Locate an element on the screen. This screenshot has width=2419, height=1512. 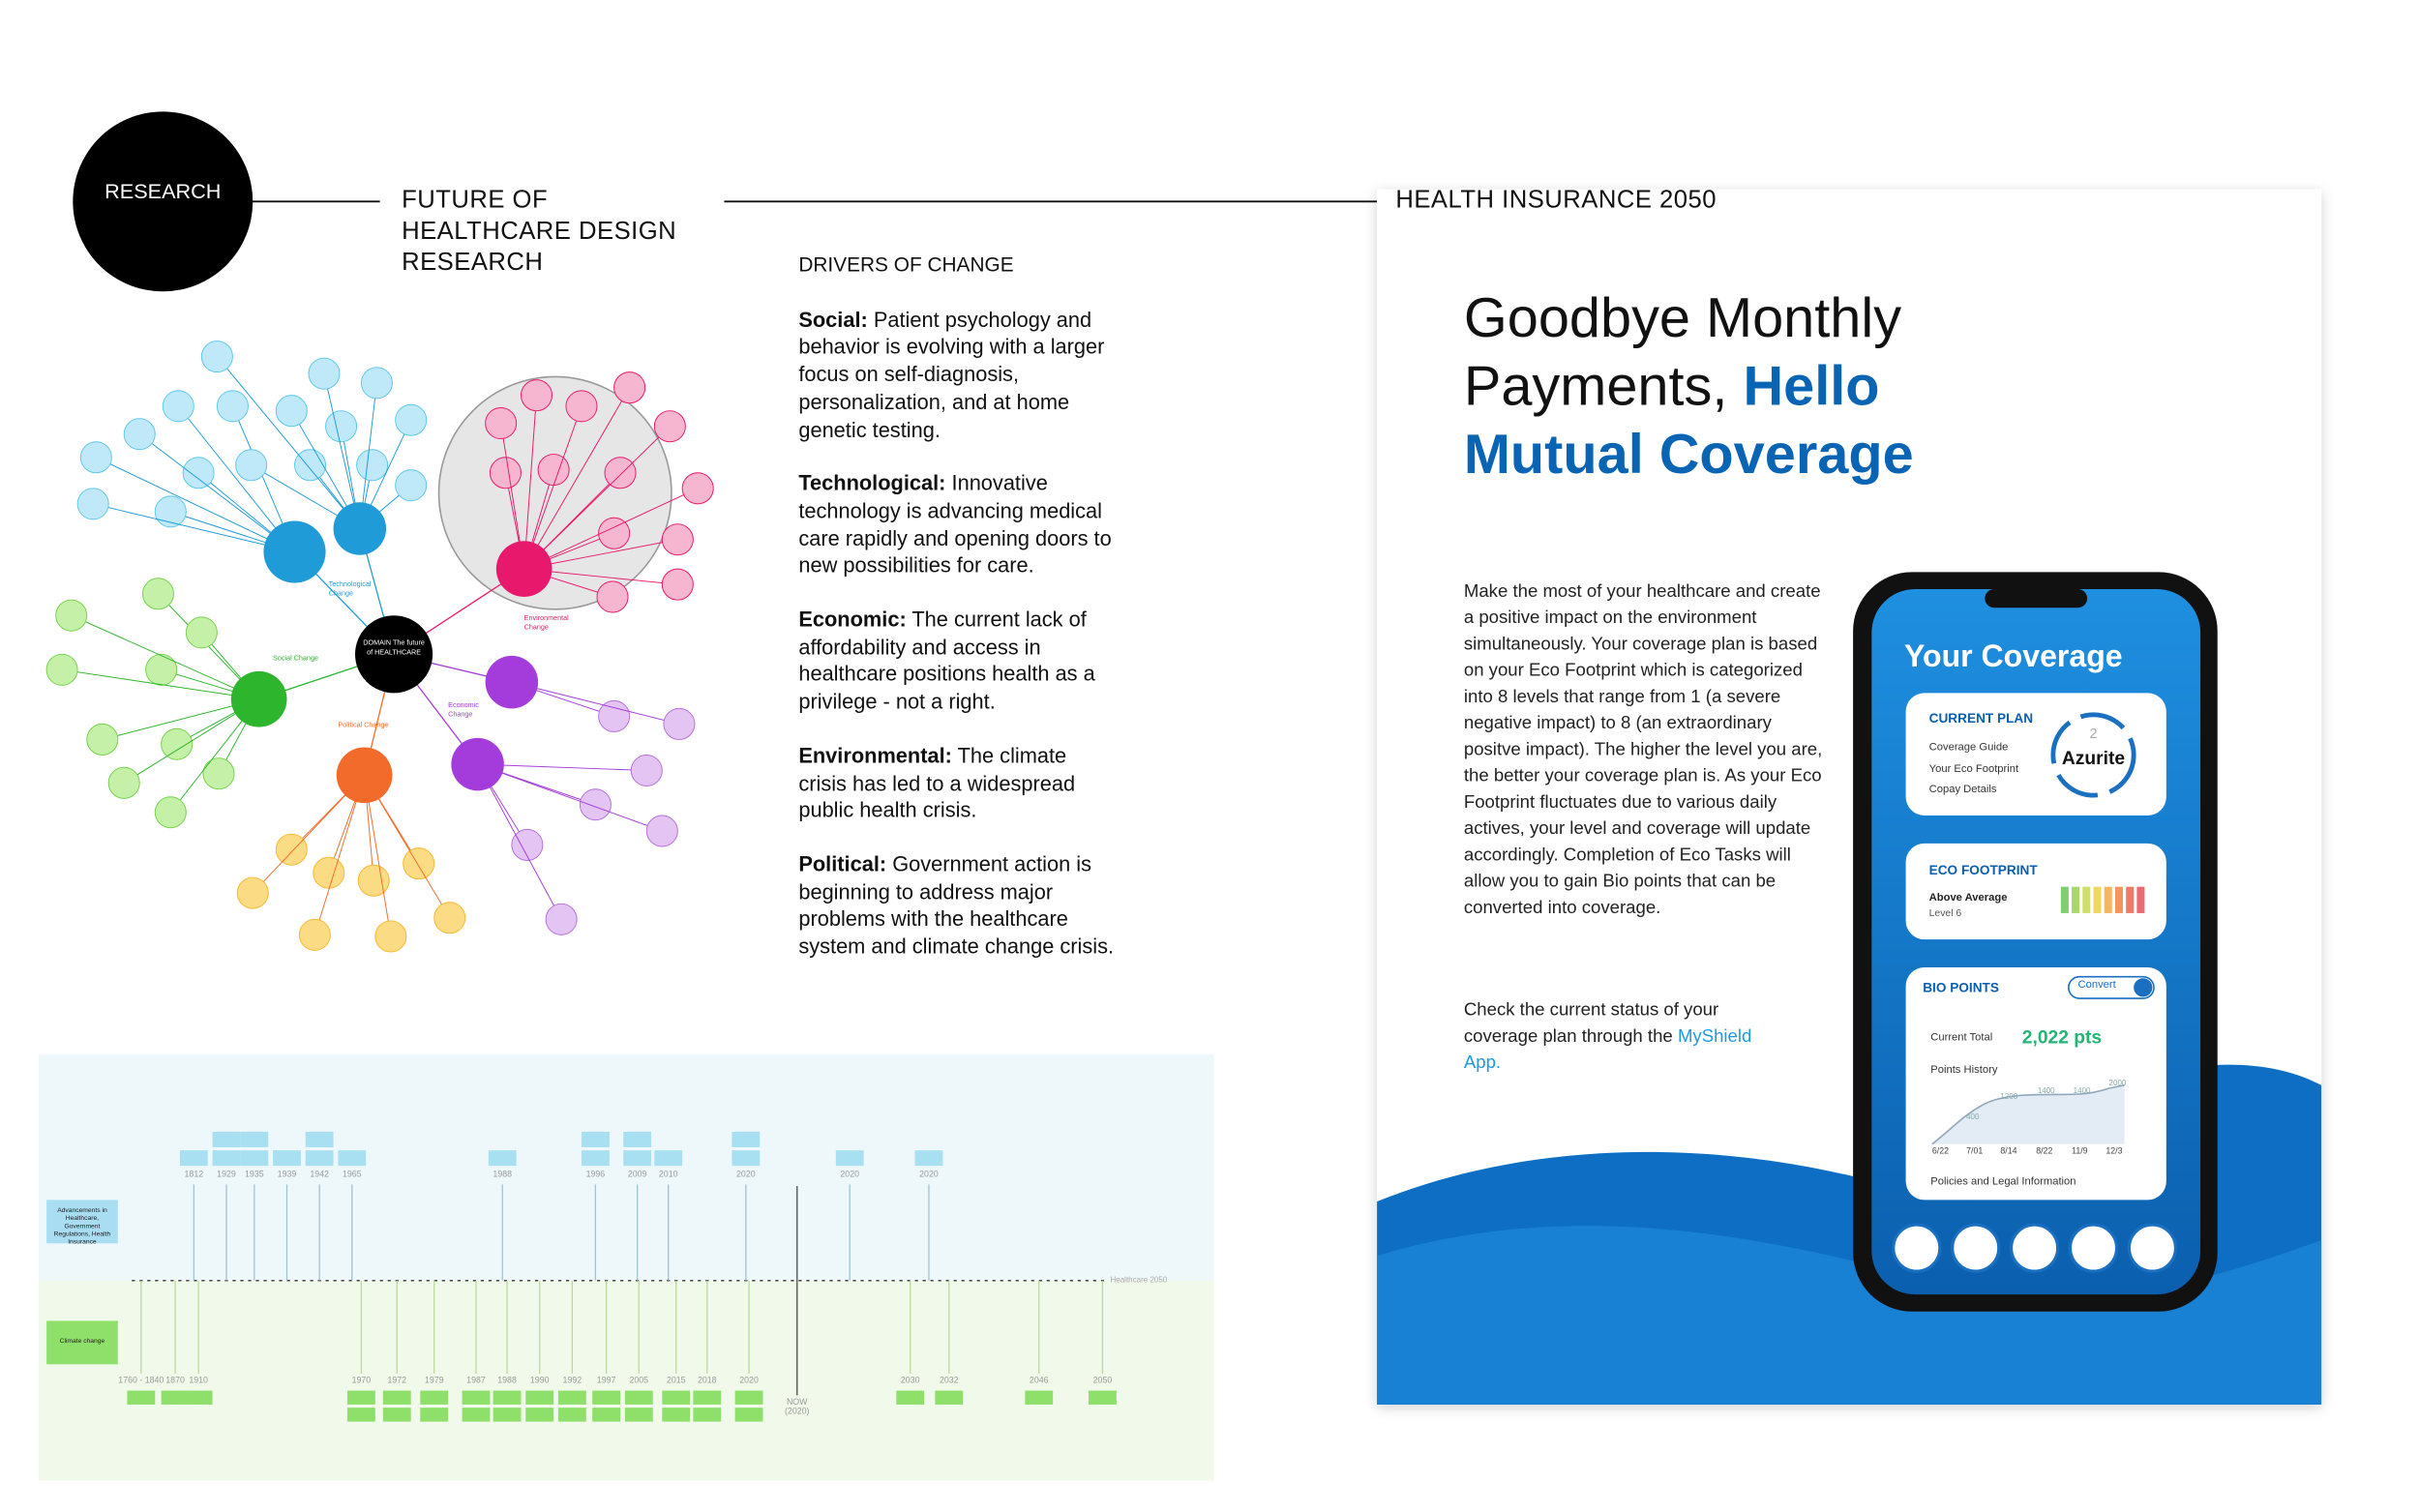
bottom-year: 2050 is located at coordinates (1102, 1382).